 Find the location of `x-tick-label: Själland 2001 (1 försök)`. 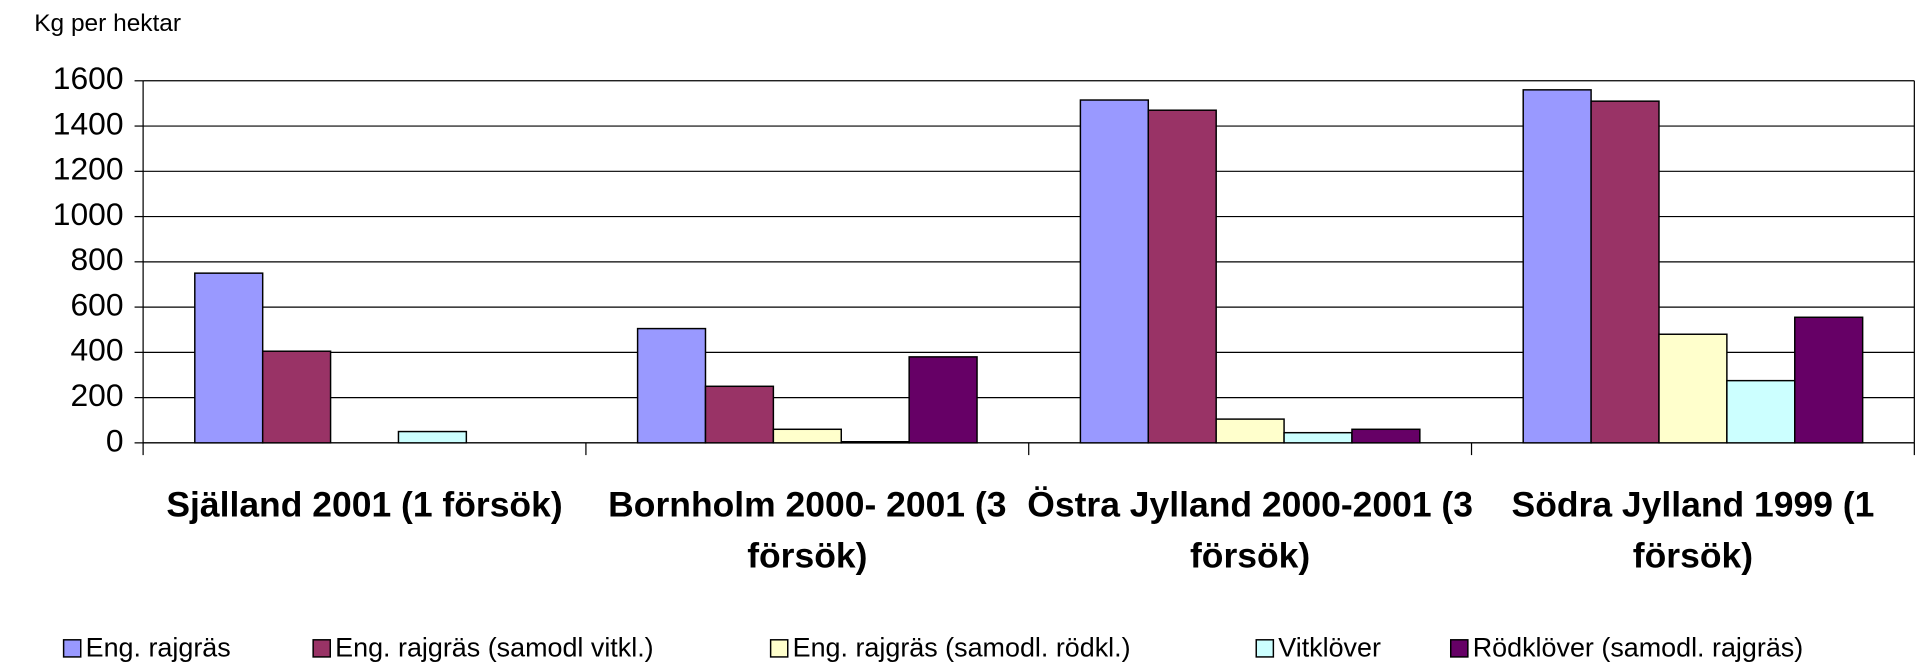

x-tick-label: Själland 2001 (1 försök) is located at coordinates (364, 505).